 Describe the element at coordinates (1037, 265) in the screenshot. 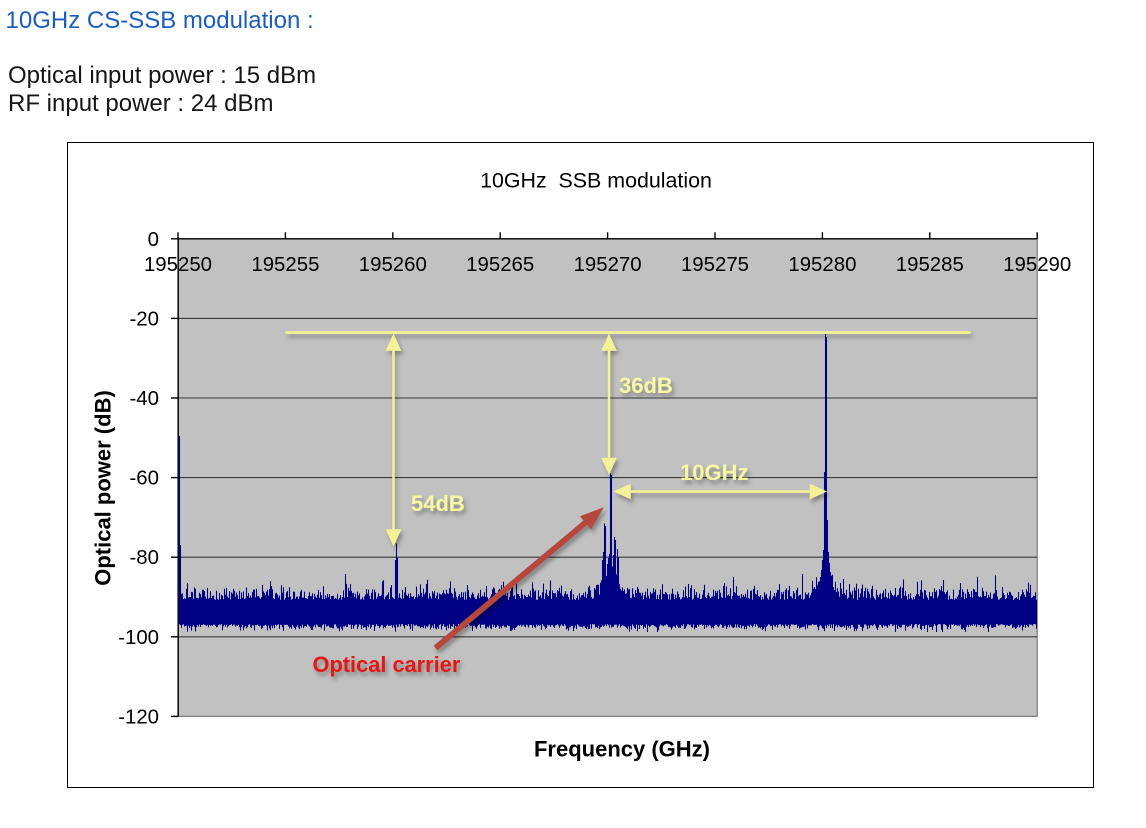

I see `svg-text: 195290` at that location.